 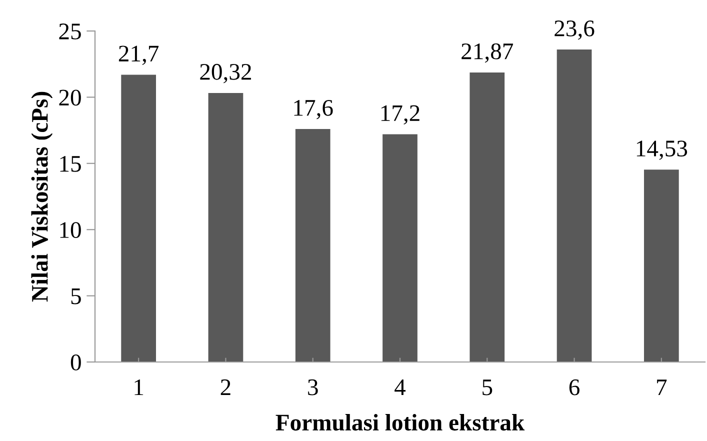 What do you see at coordinates (70, 230) in the screenshot?
I see `y-tick-label: 10` at bounding box center [70, 230].